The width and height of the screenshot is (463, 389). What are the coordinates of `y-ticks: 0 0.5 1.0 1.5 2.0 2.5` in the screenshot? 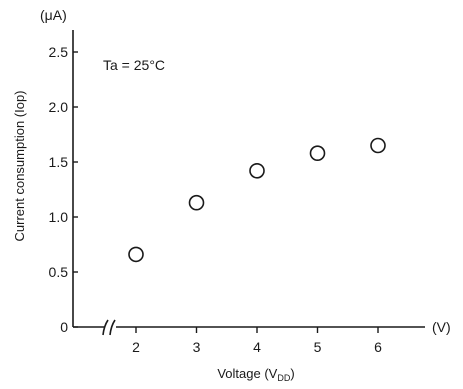 It's located at (63, 189).